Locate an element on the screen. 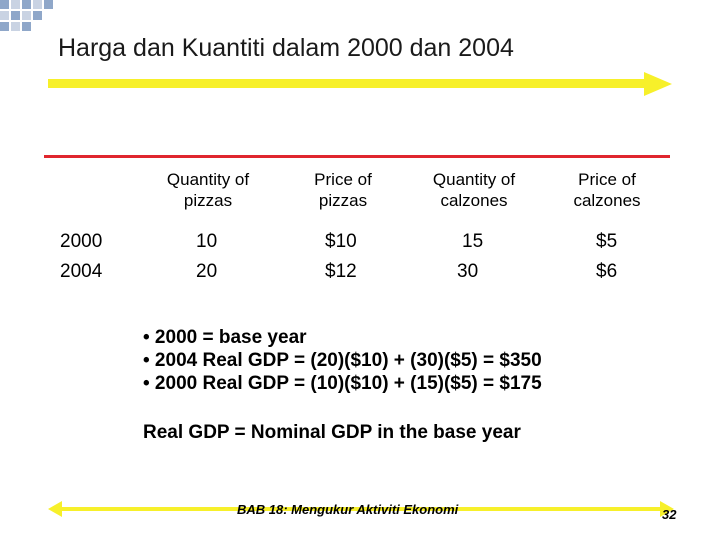 The image size is (720, 540). row-year-2000: 2000 is located at coordinates (81, 241).